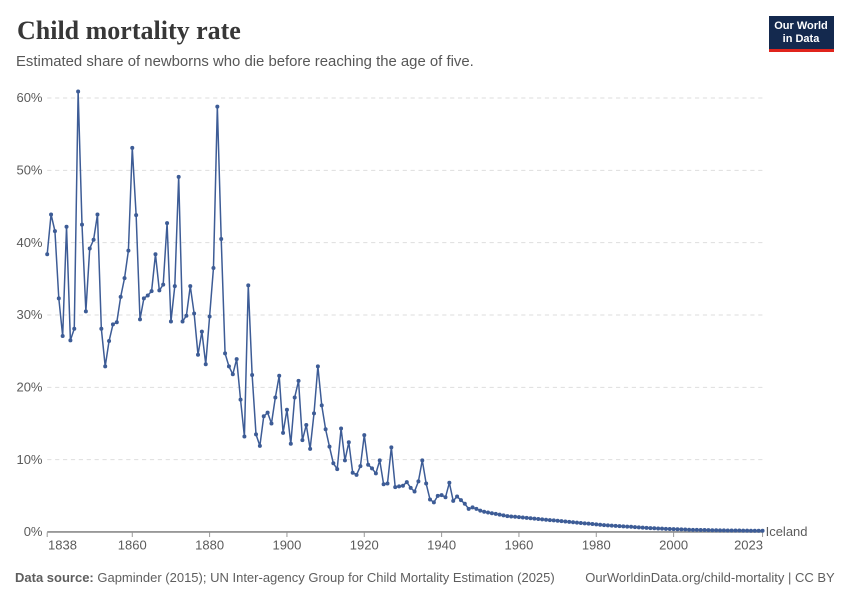 This screenshot has height=600, width=850. Describe the element at coordinates (29, 97) in the screenshot. I see `svg-text: 60%` at that location.